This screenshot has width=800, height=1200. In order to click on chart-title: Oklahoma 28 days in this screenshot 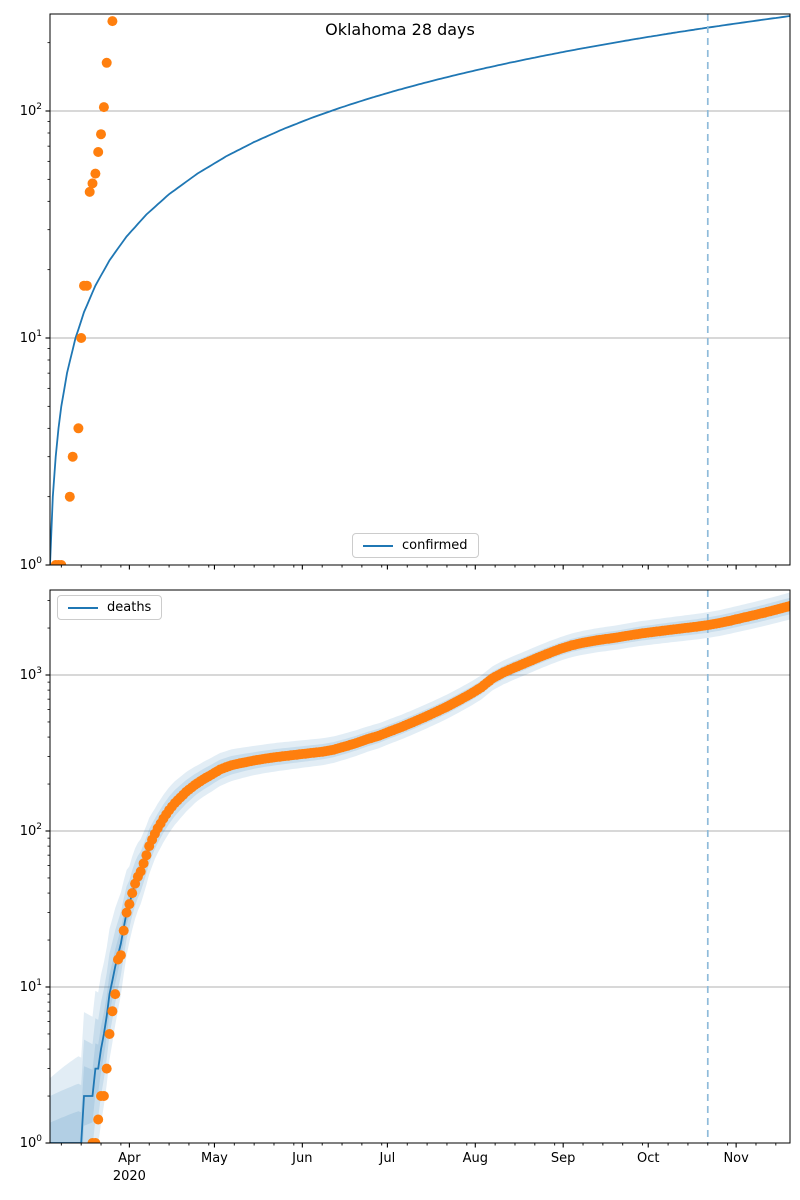, I will do `click(400, 29)`.